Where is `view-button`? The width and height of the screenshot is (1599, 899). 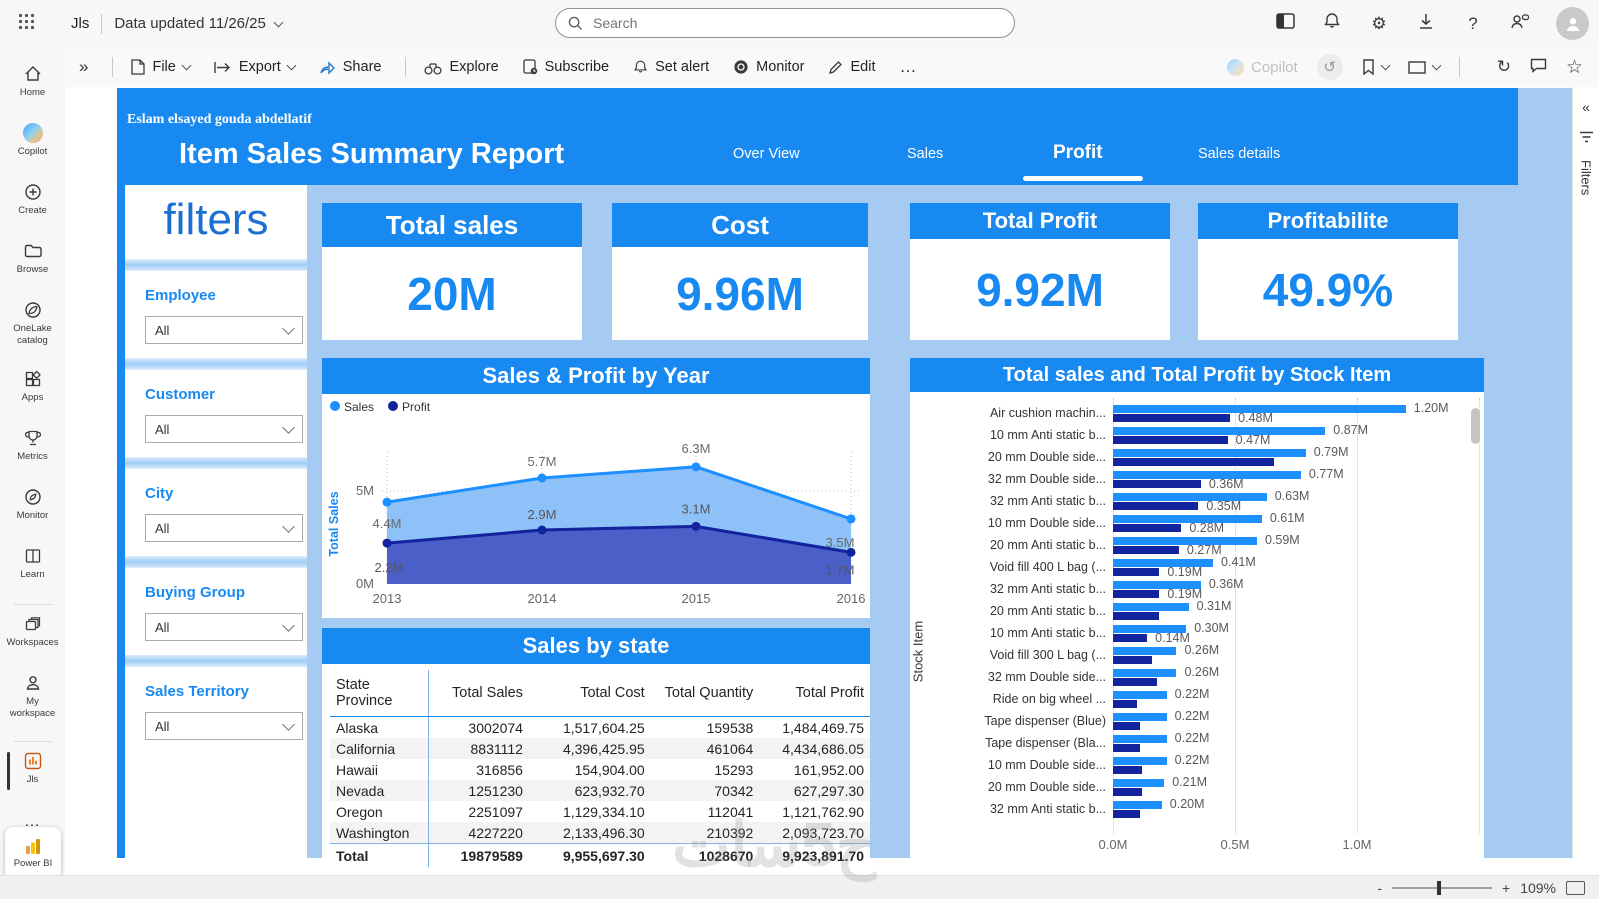 view-button is located at coordinates (1425, 67).